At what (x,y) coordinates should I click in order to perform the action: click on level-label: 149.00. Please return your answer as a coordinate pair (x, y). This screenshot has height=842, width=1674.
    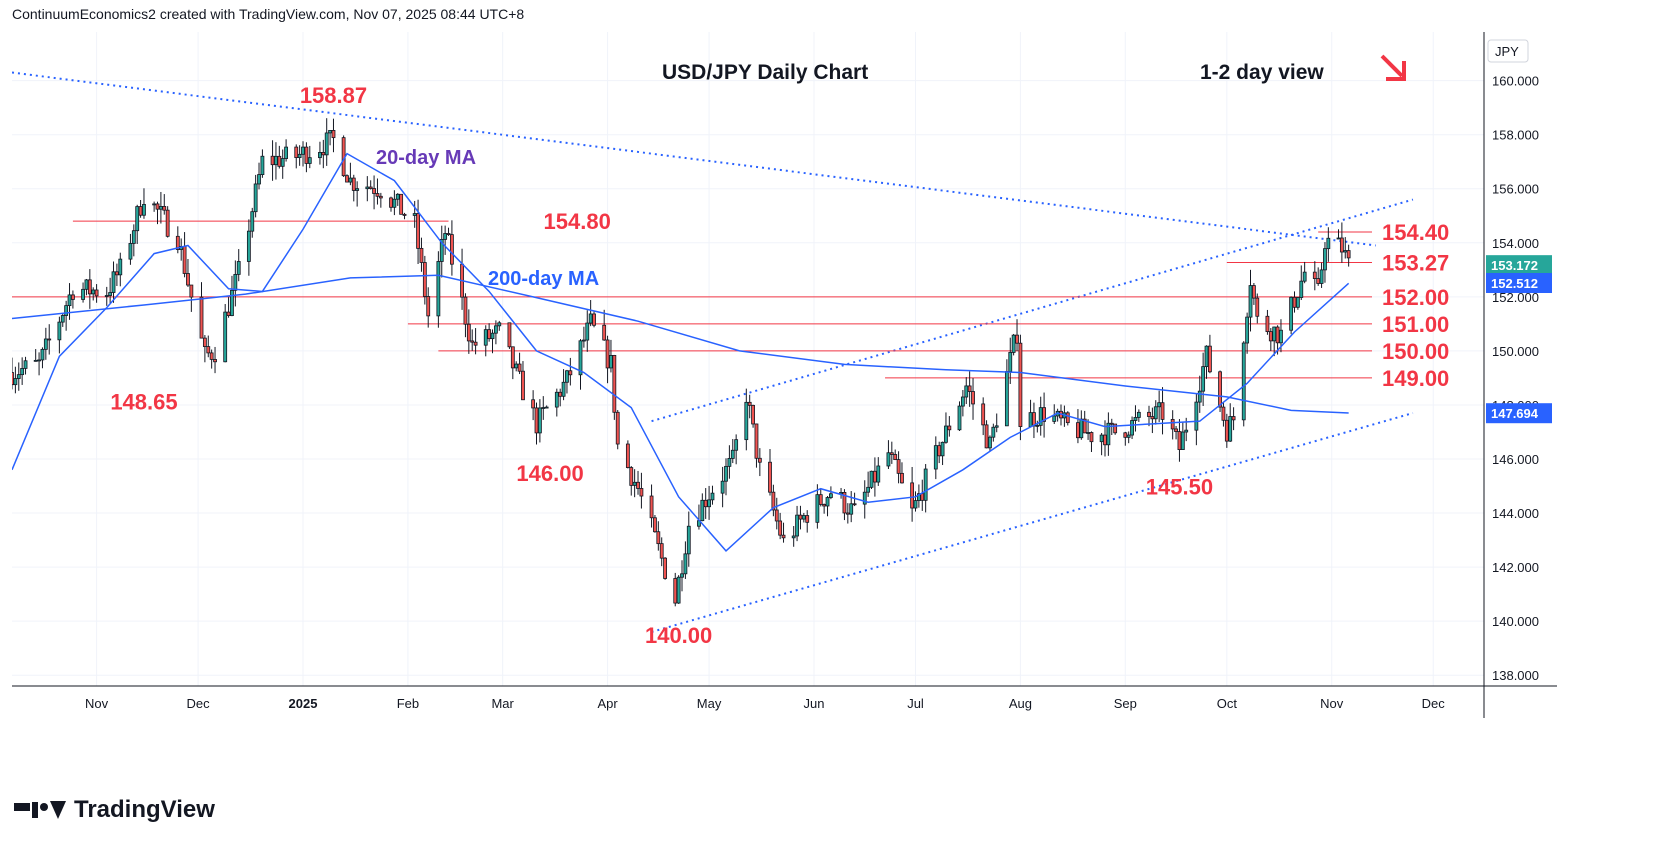
    Looking at the image, I should click on (1415, 378).